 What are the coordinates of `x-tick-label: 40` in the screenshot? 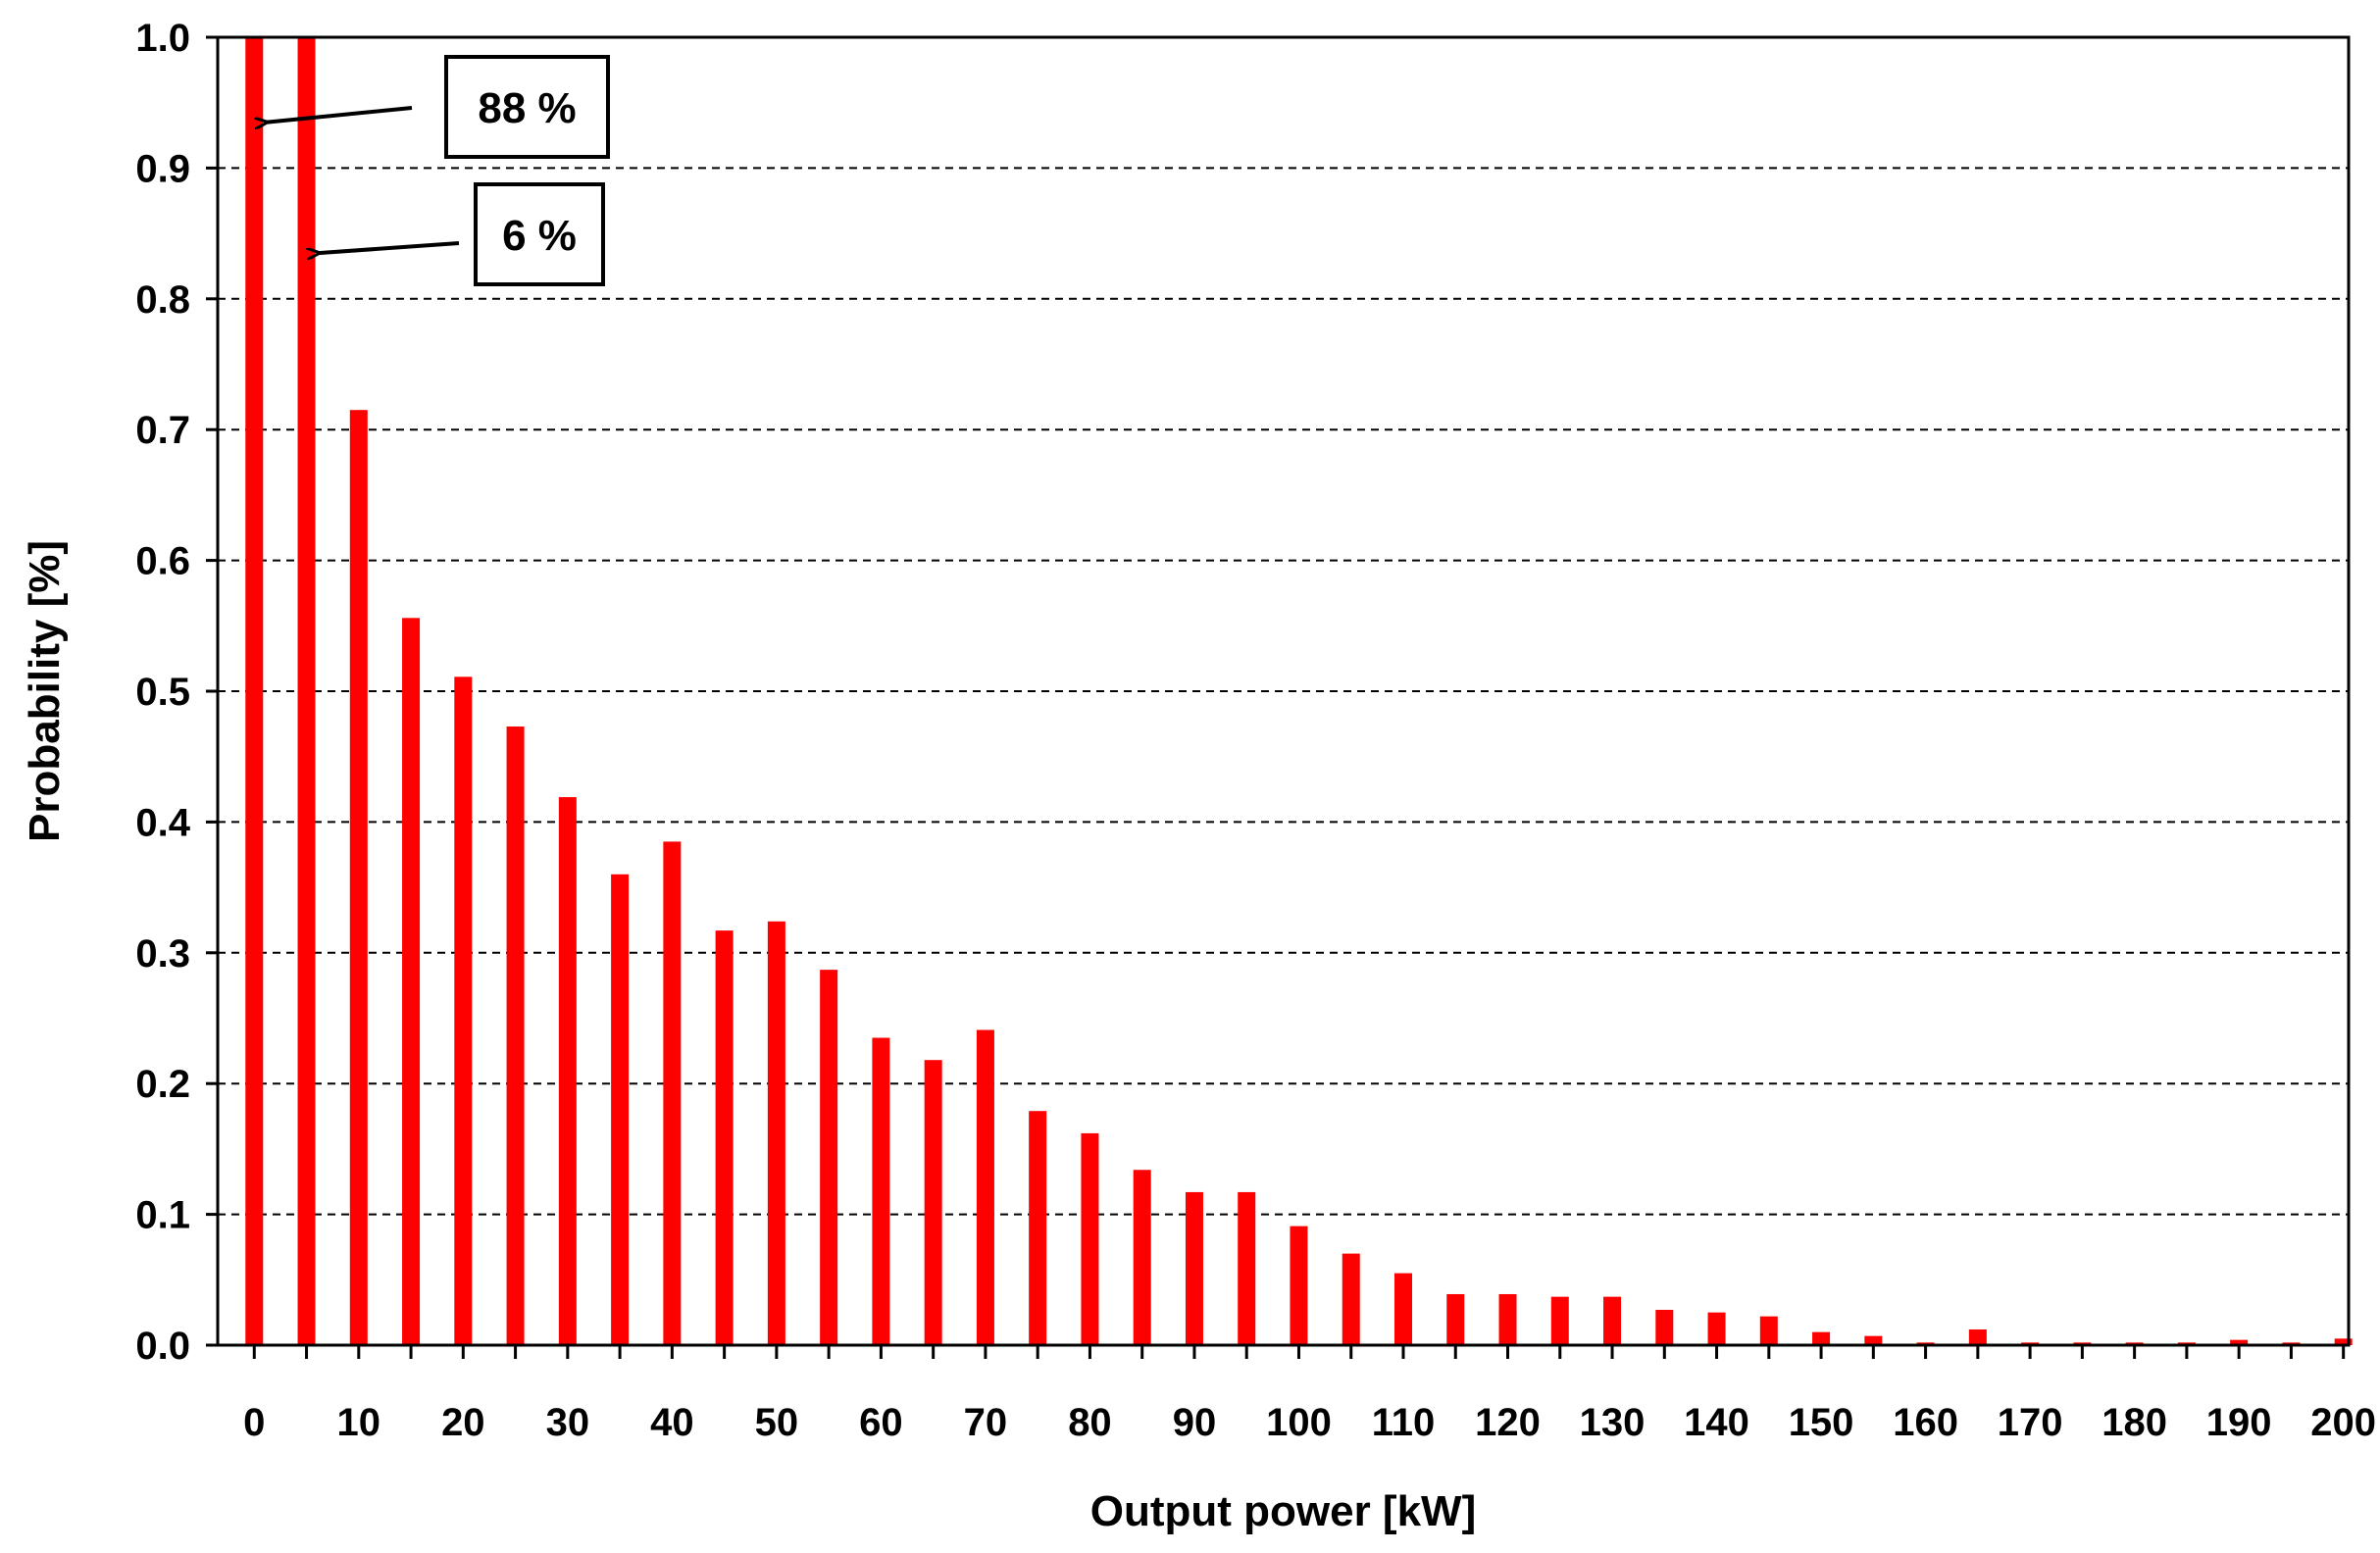 It's located at (672, 1422).